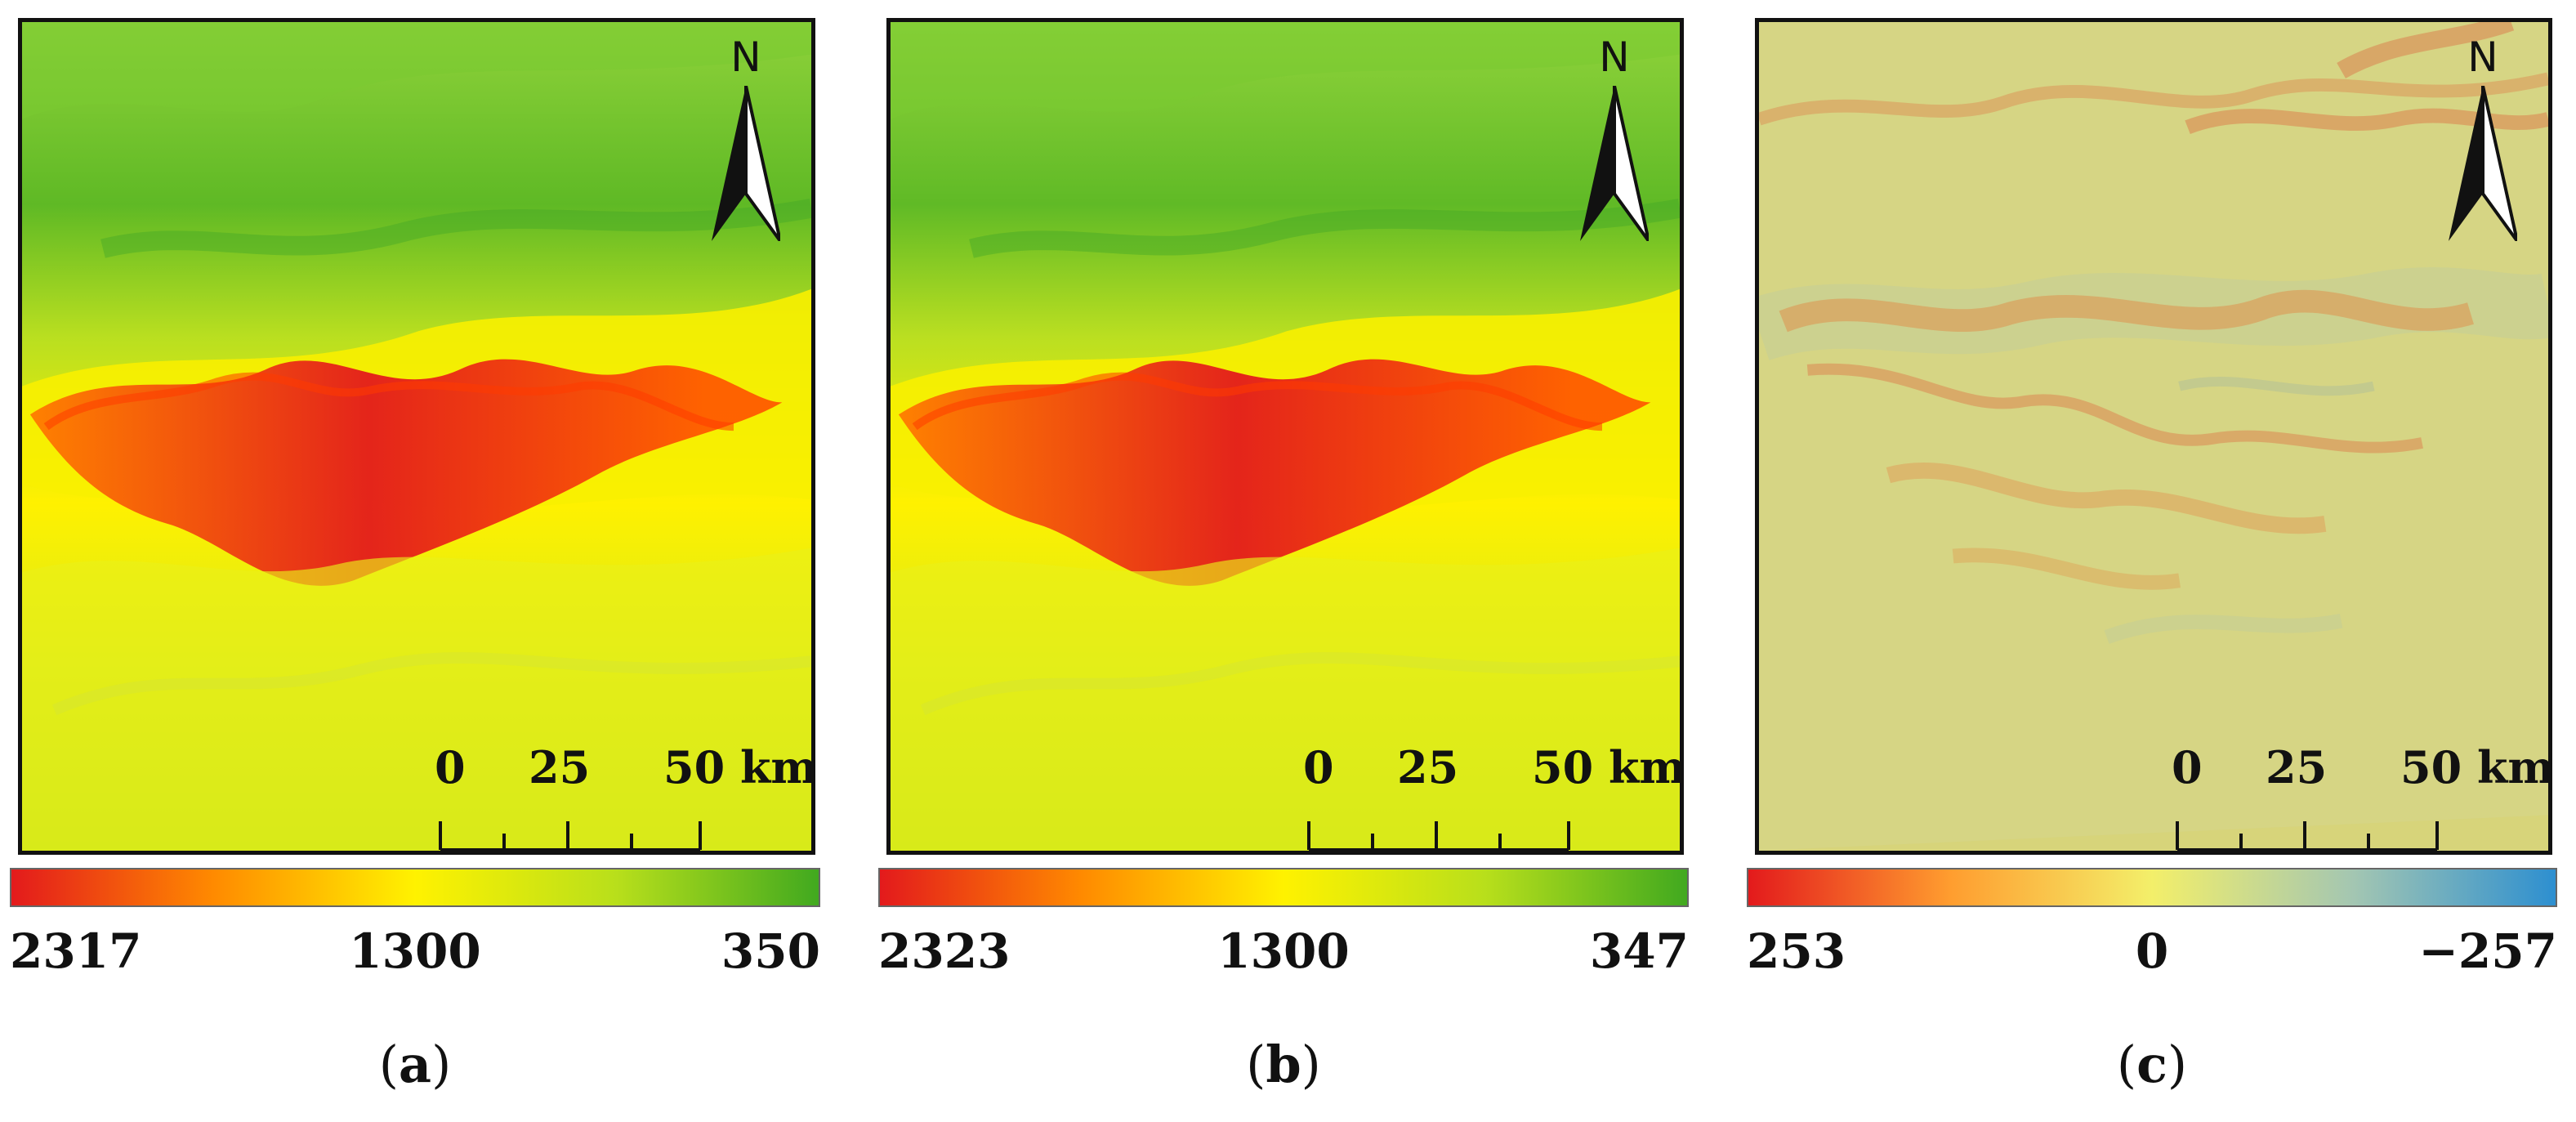 The width and height of the screenshot is (2576, 1122). I want to click on legend-left-a: 2317, so click(76, 951).